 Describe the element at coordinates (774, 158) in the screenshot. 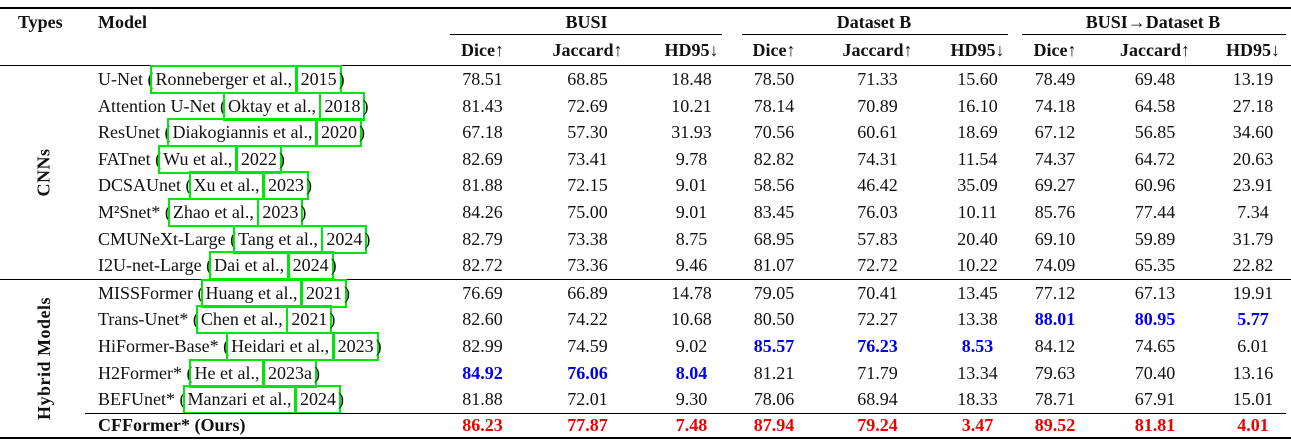

I see `cell-metric-value: 82.82` at that location.